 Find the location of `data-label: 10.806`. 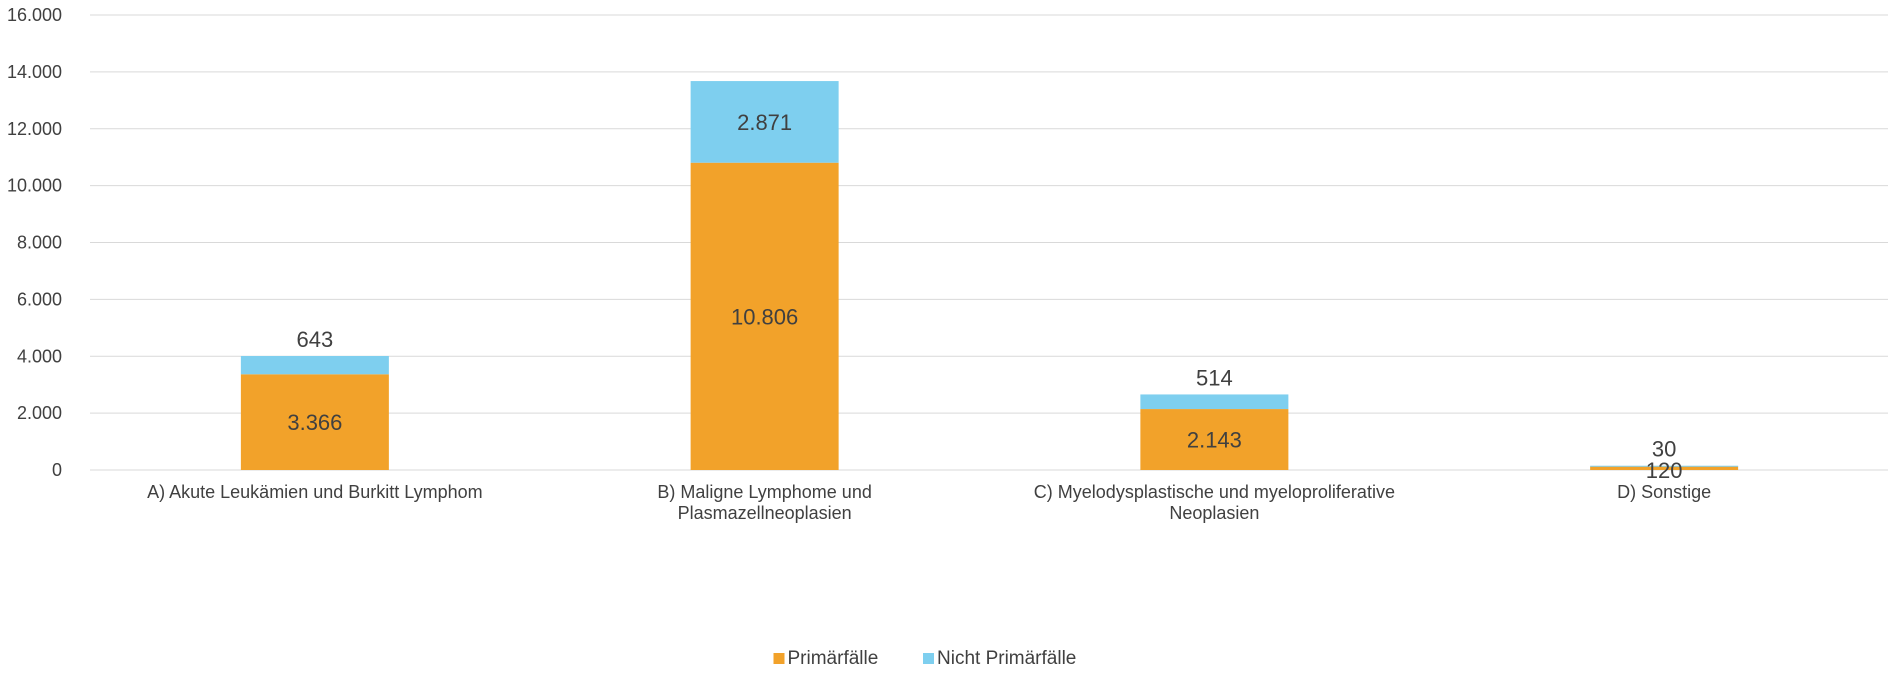

data-label: 10.806 is located at coordinates (764, 316).